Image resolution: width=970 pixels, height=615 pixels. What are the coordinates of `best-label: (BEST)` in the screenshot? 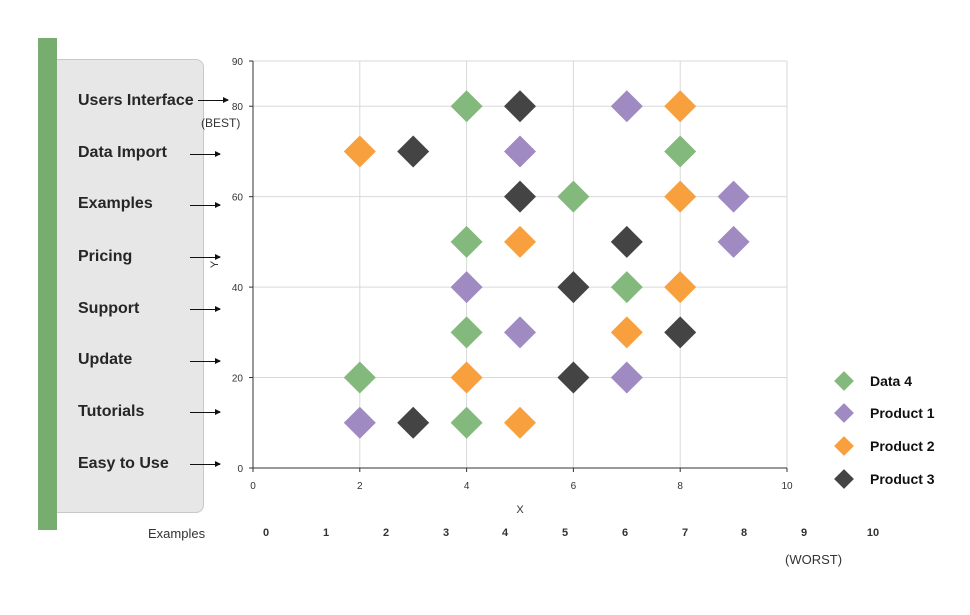 It's located at (221, 123).